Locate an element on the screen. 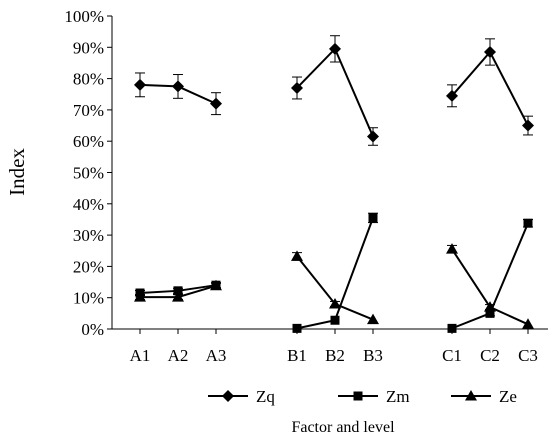 The width and height of the screenshot is (550, 442). legend-item-zm: Zm is located at coordinates (374, 396).